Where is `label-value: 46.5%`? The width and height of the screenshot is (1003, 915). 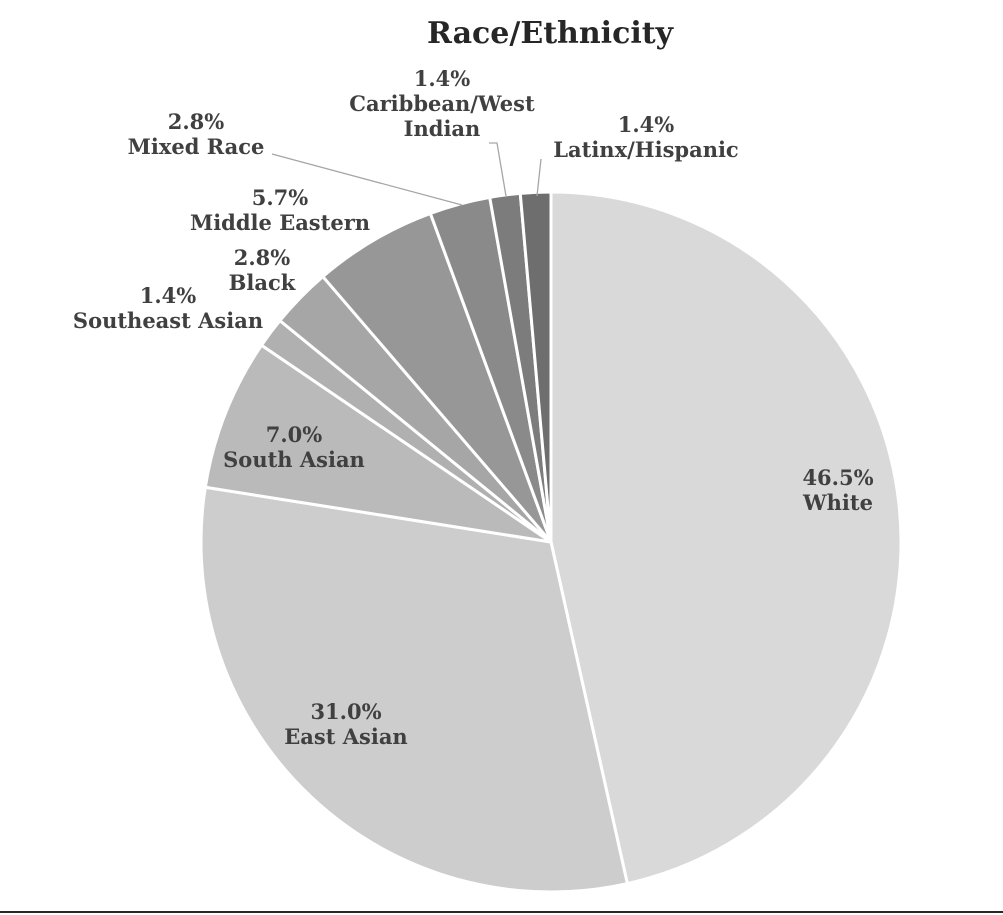 label-value: 46.5% is located at coordinates (837, 477).